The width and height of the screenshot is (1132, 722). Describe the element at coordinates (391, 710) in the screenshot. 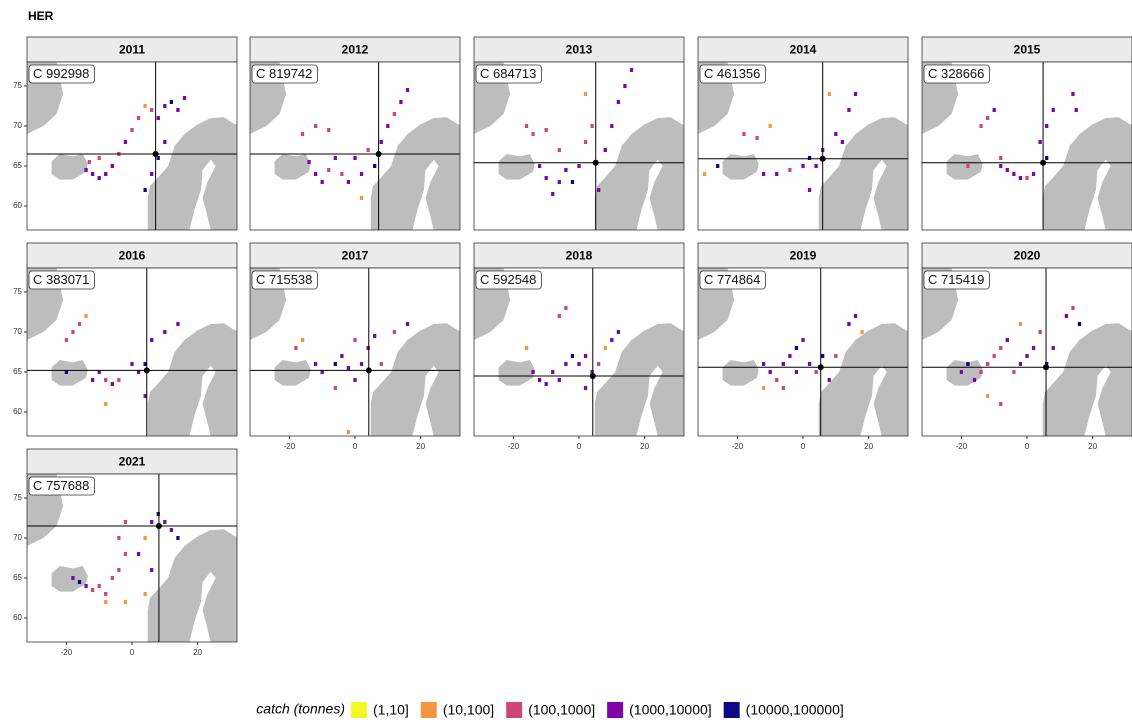

I see `legend-label: (1,10]` at that location.